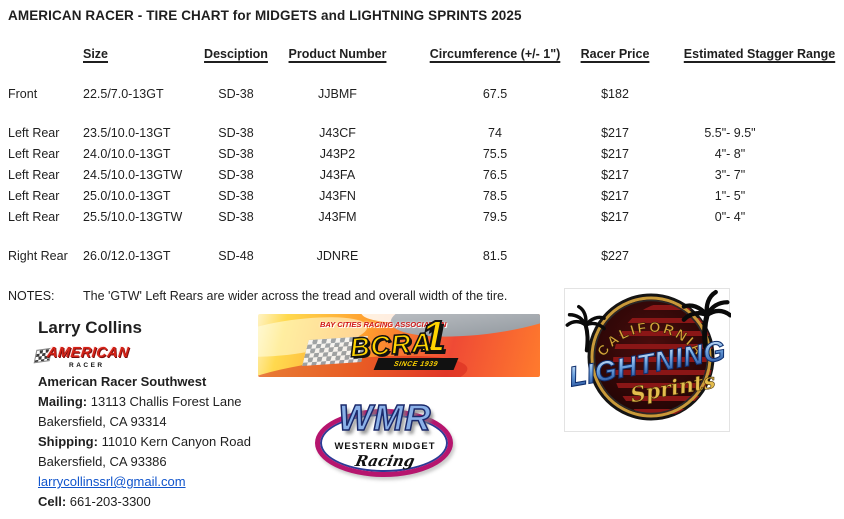 The height and width of the screenshot is (519, 844). What do you see at coordinates (112, 481) in the screenshot?
I see `email-link: larrycollinssrl@gmail.com` at bounding box center [112, 481].